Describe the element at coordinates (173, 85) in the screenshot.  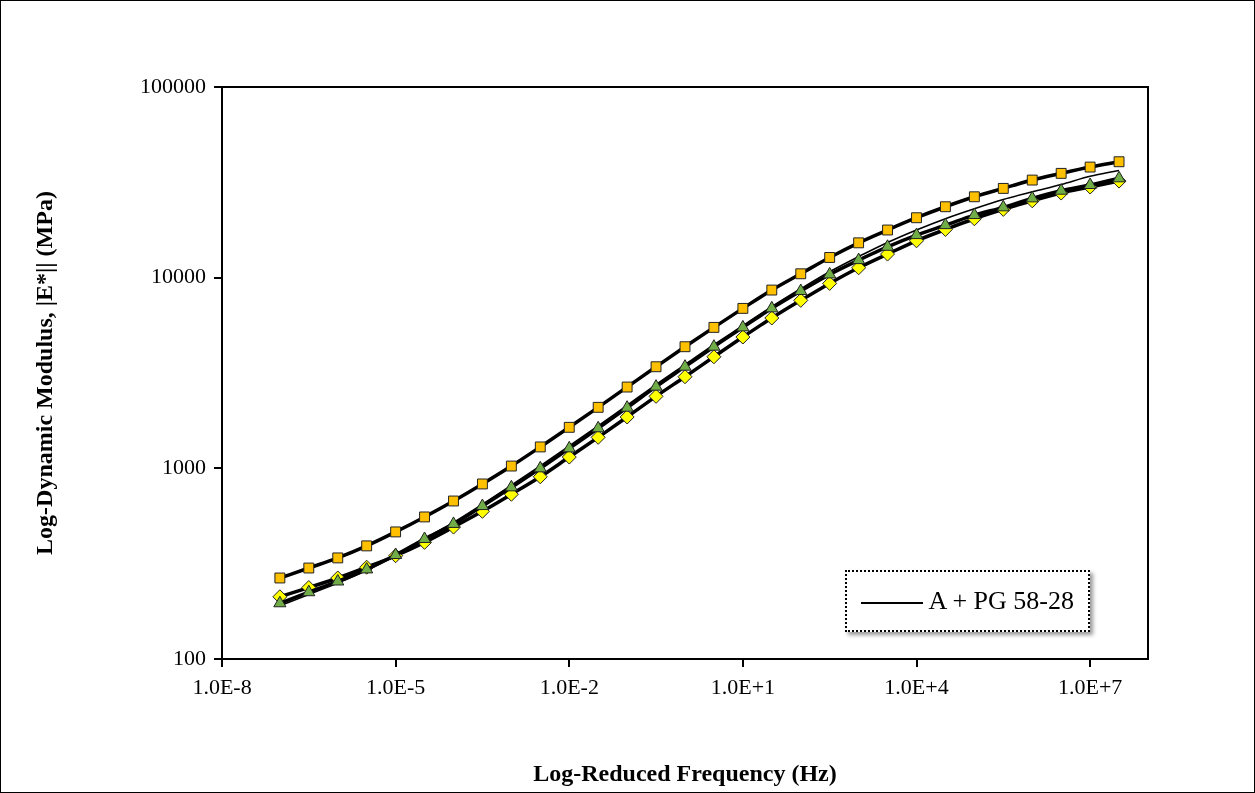
I see `y-tick-label: 100000` at that location.